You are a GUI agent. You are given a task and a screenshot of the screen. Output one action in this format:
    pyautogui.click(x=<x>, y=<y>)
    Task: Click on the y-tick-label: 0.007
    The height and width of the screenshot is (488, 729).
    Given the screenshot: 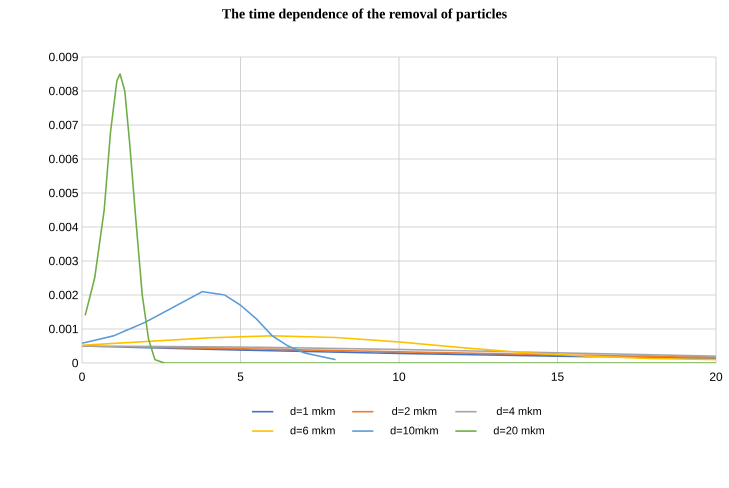 What is the action you would take?
    pyautogui.click(x=63, y=125)
    